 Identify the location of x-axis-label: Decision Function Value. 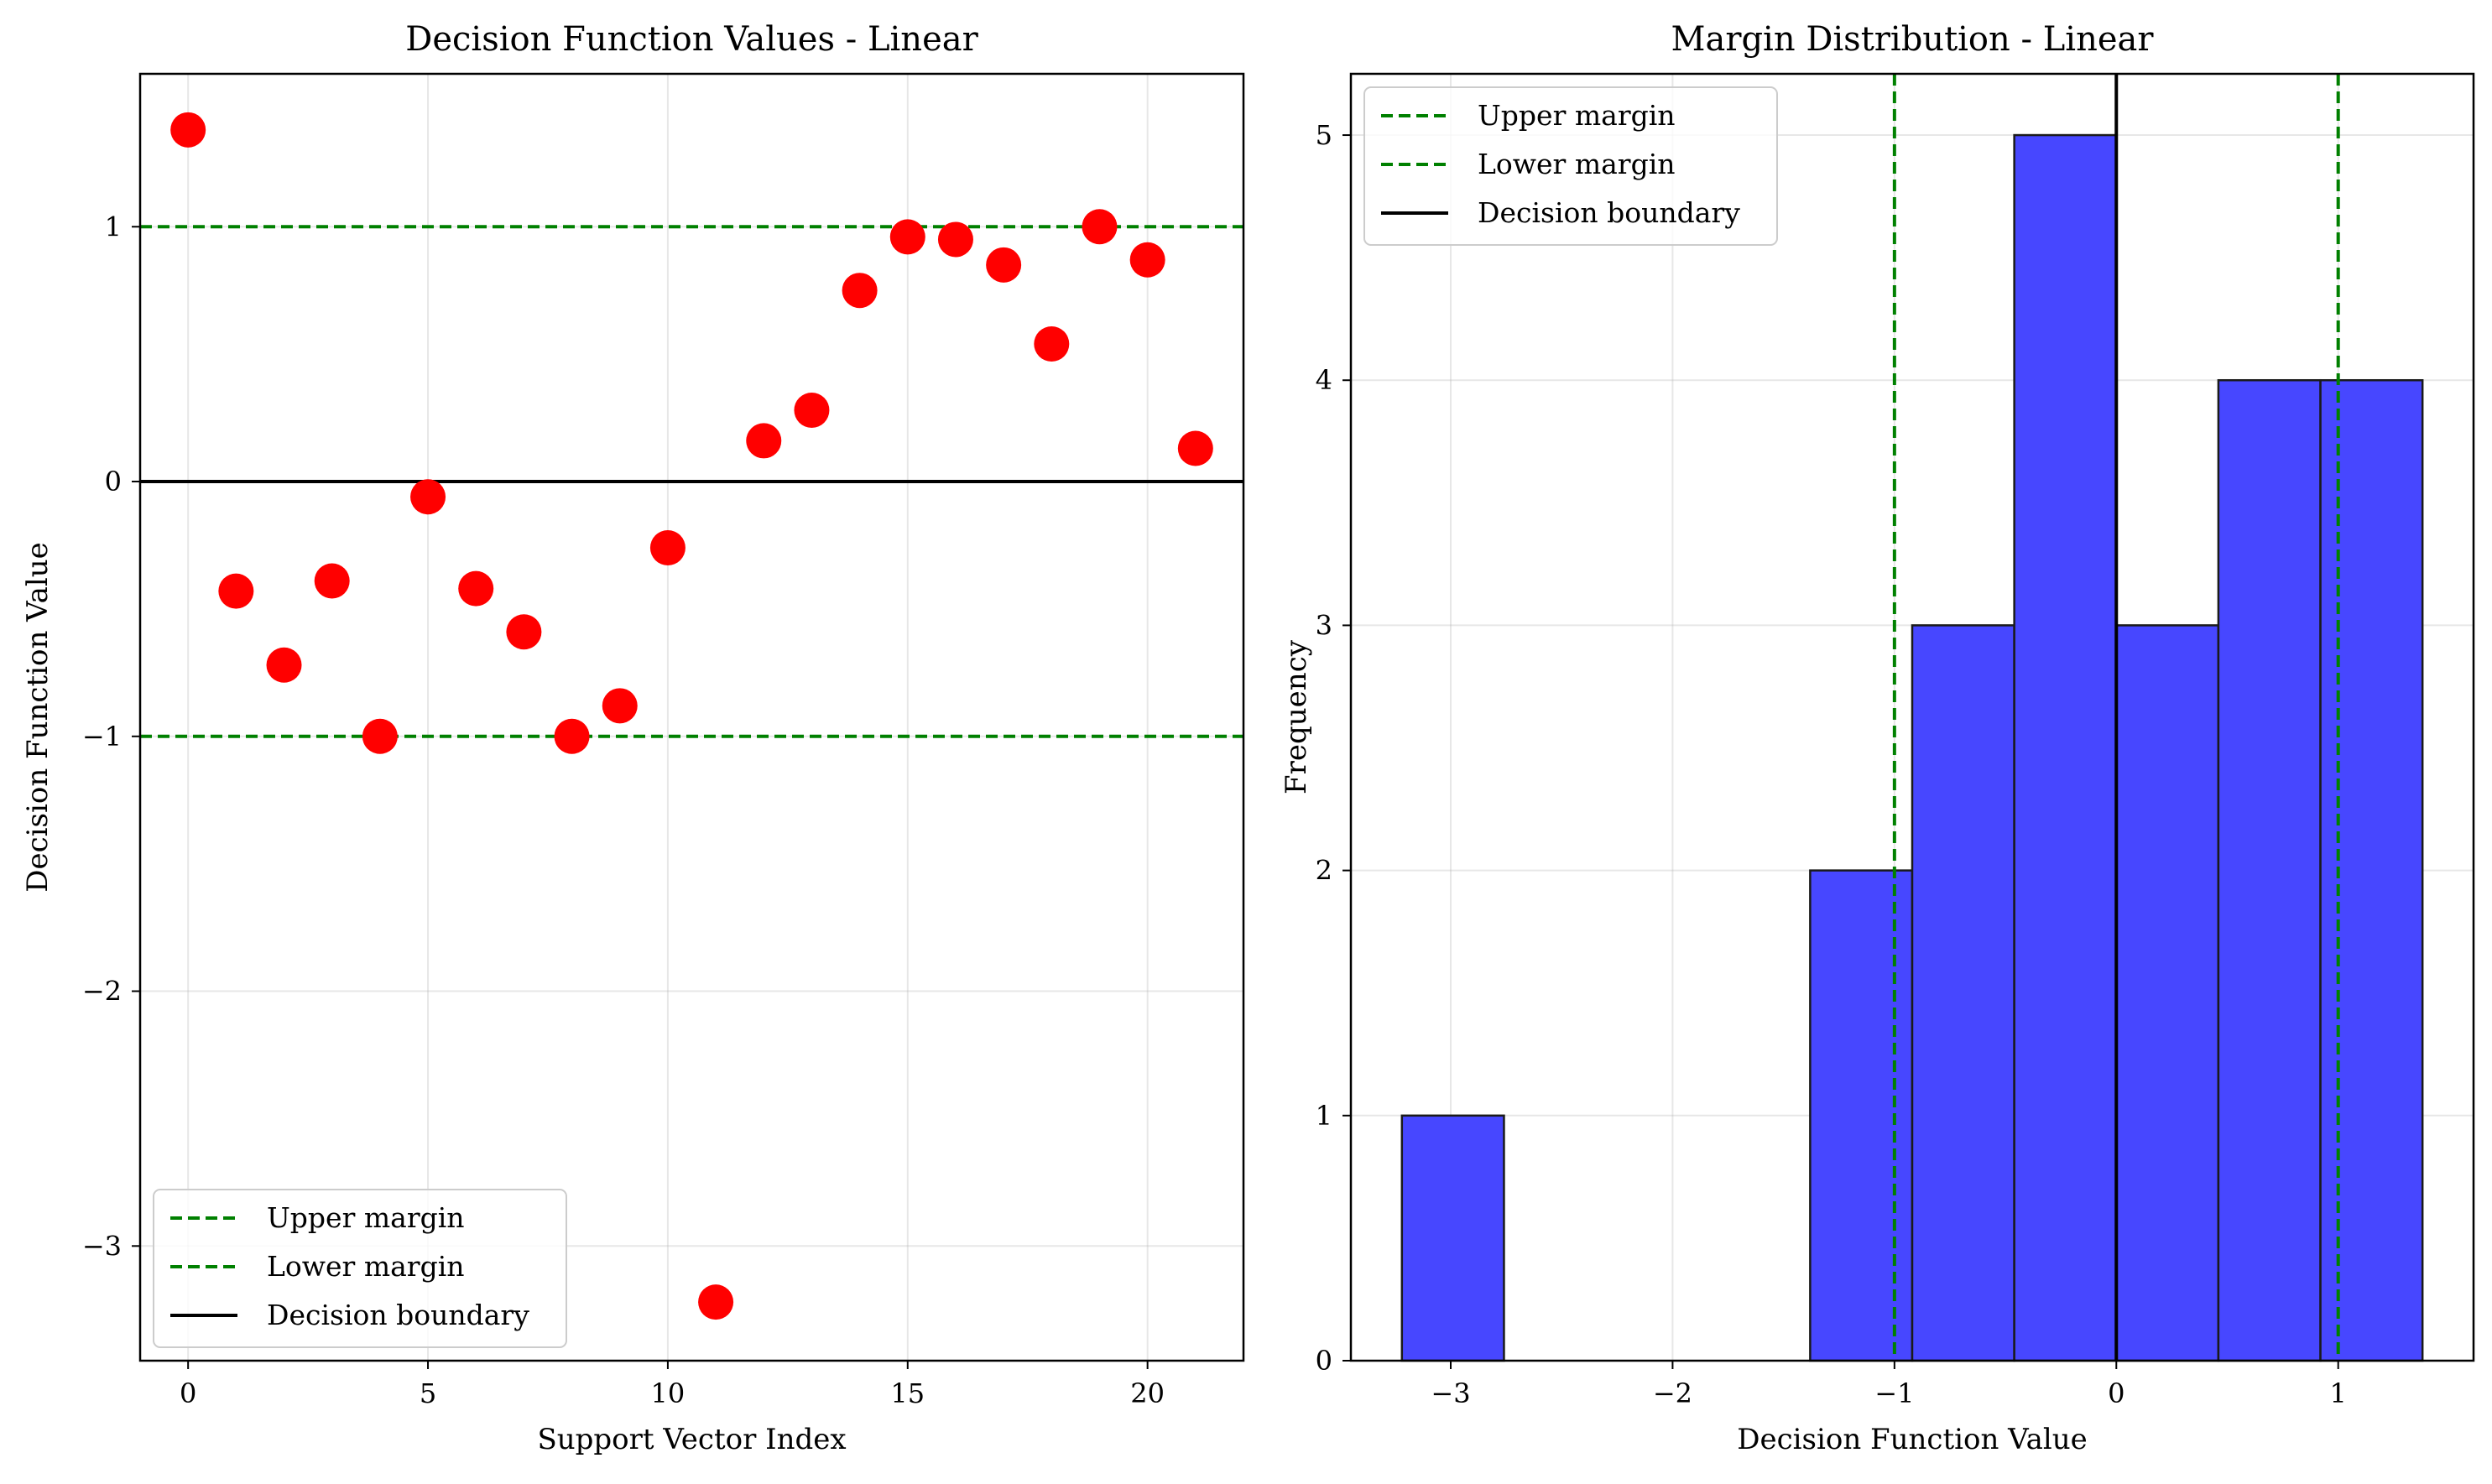
(1912, 1439).